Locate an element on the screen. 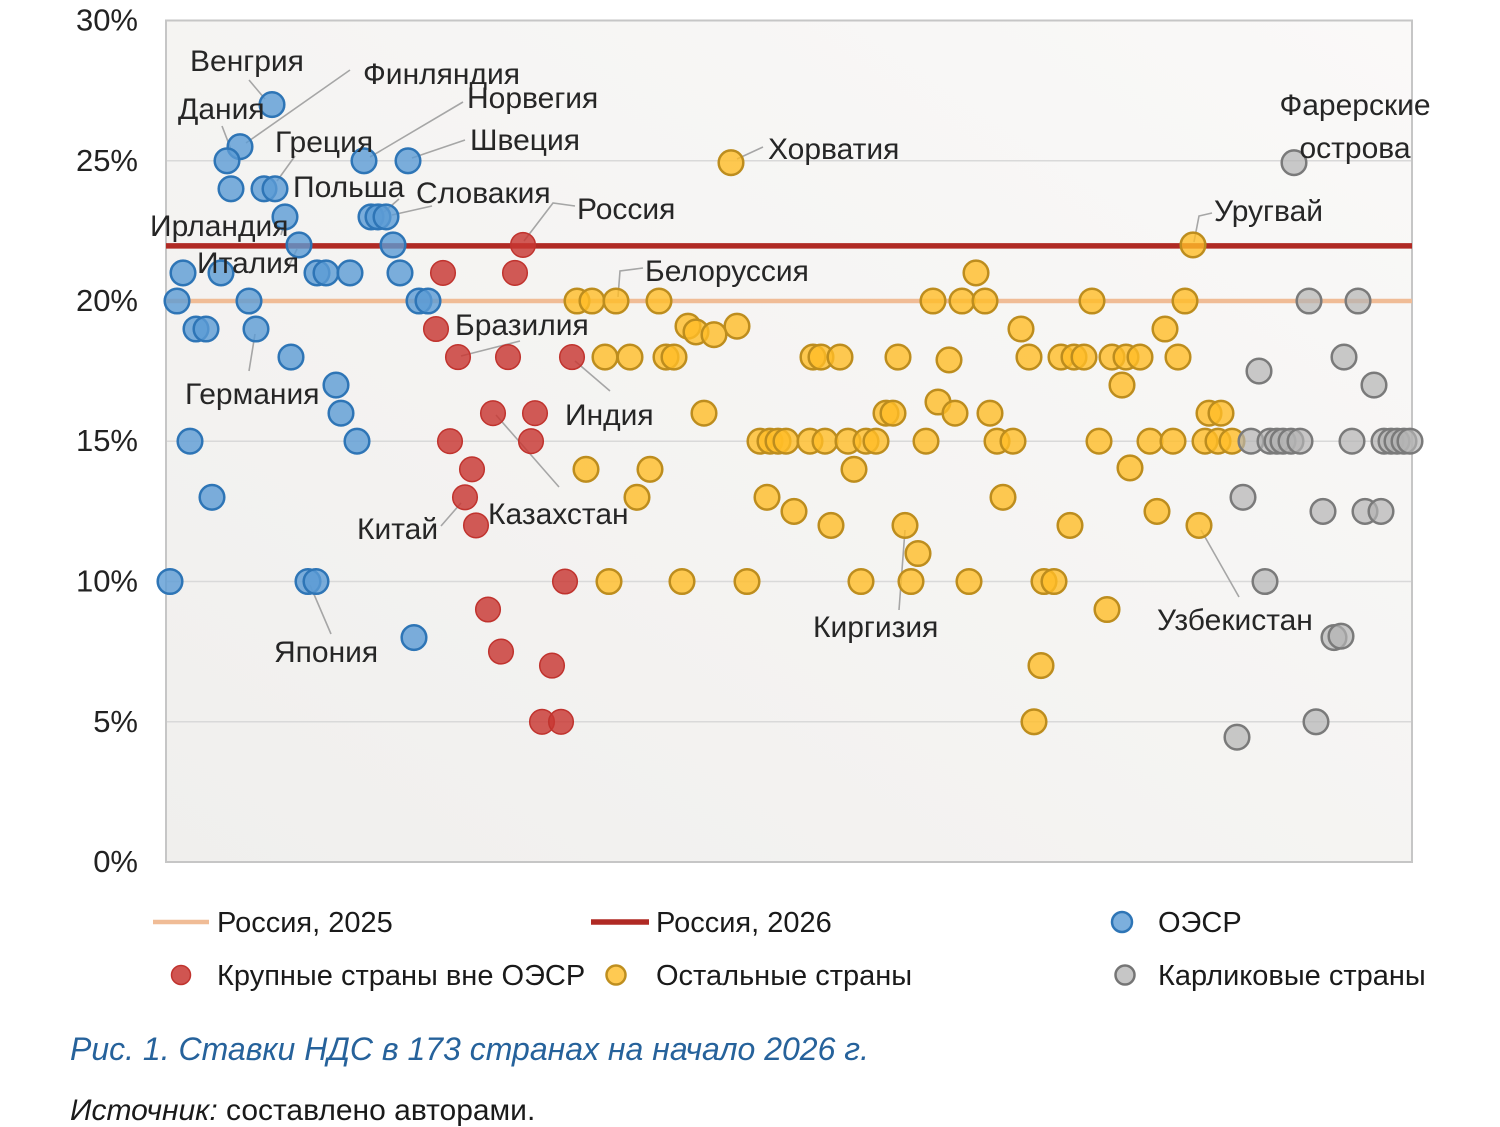 This screenshot has width=1500, height=1127. svg-text: Германия is located at coordinates (252, 394).